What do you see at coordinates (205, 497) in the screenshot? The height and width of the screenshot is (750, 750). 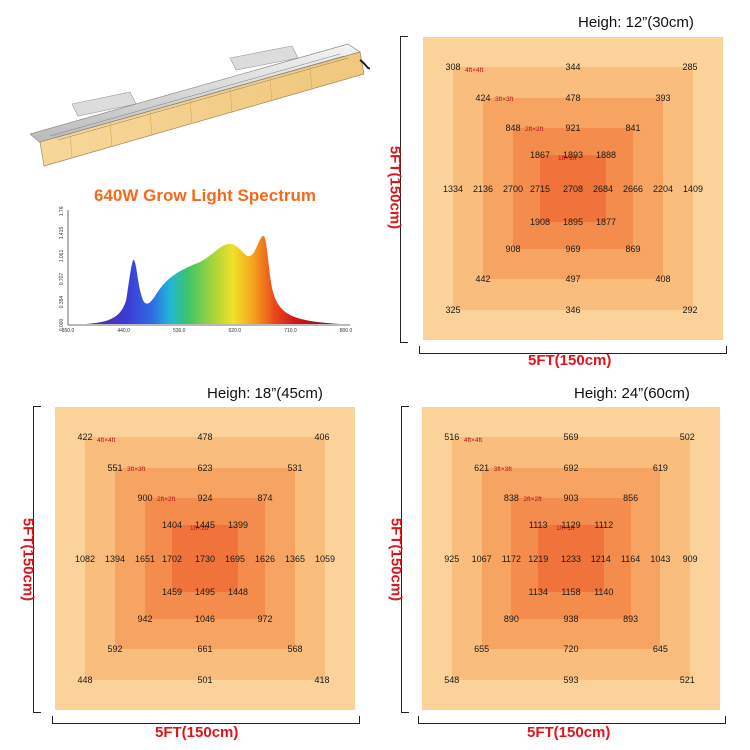 I see `ppfd-value: 924` at bounding box center [205, 497].